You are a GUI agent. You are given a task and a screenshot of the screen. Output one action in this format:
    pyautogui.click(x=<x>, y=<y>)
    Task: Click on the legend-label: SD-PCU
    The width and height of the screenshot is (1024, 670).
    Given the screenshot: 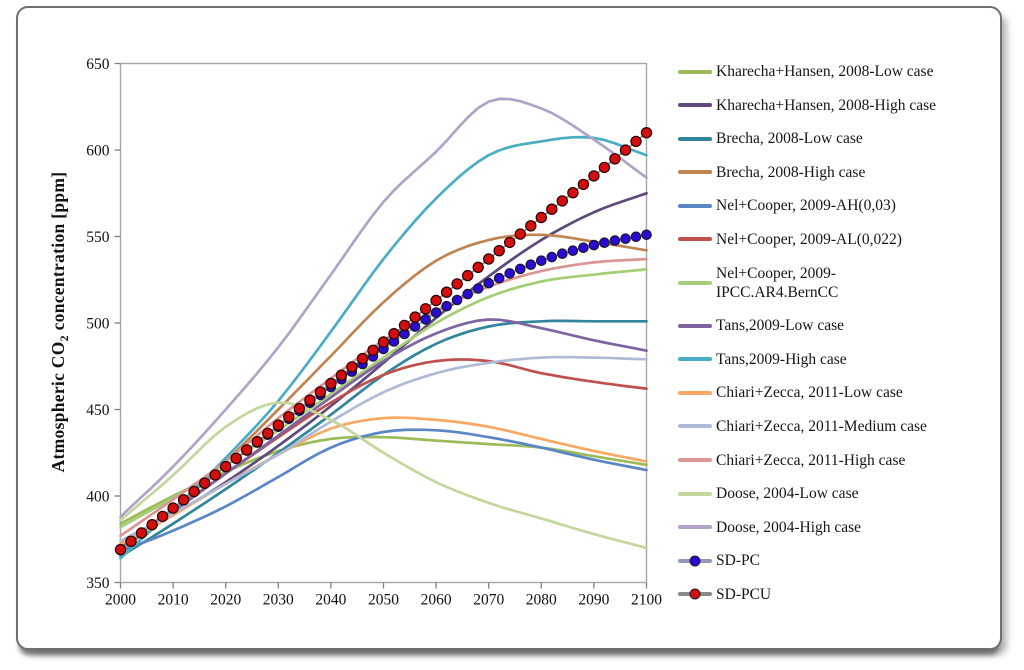 What is the action you would take?
    pyautogui.click(x=744, y=594)
    